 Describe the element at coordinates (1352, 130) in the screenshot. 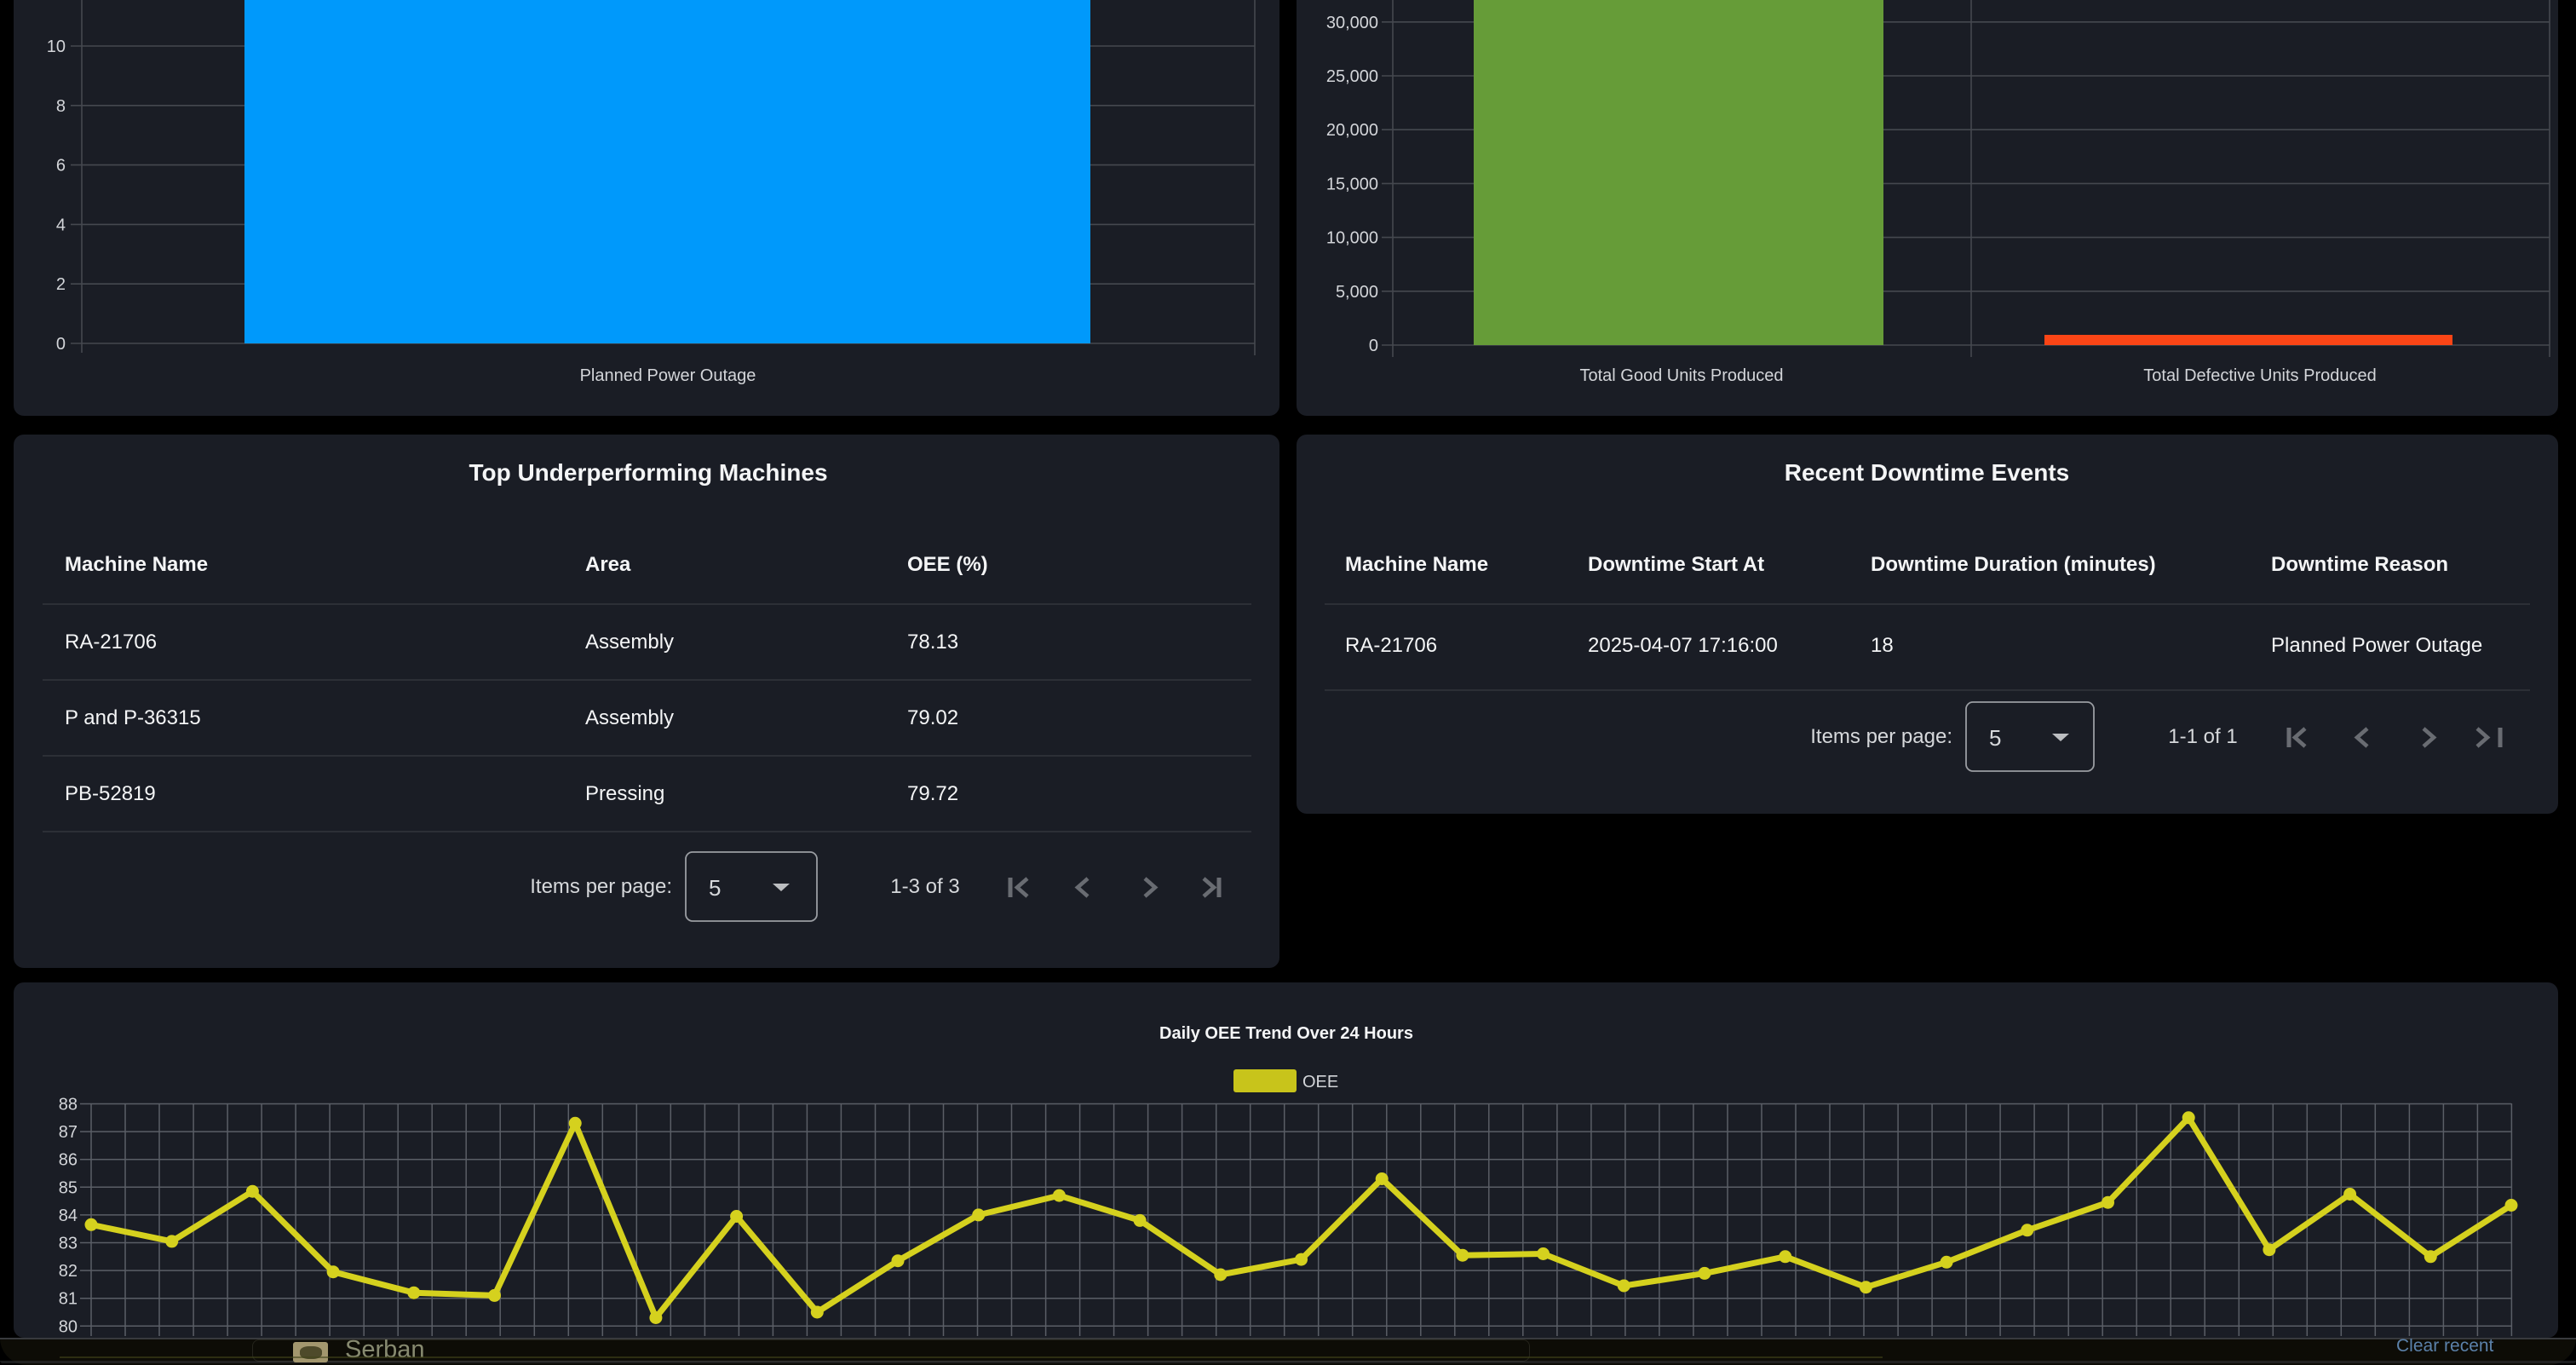

I see `svg-text: 20,000` at that location.